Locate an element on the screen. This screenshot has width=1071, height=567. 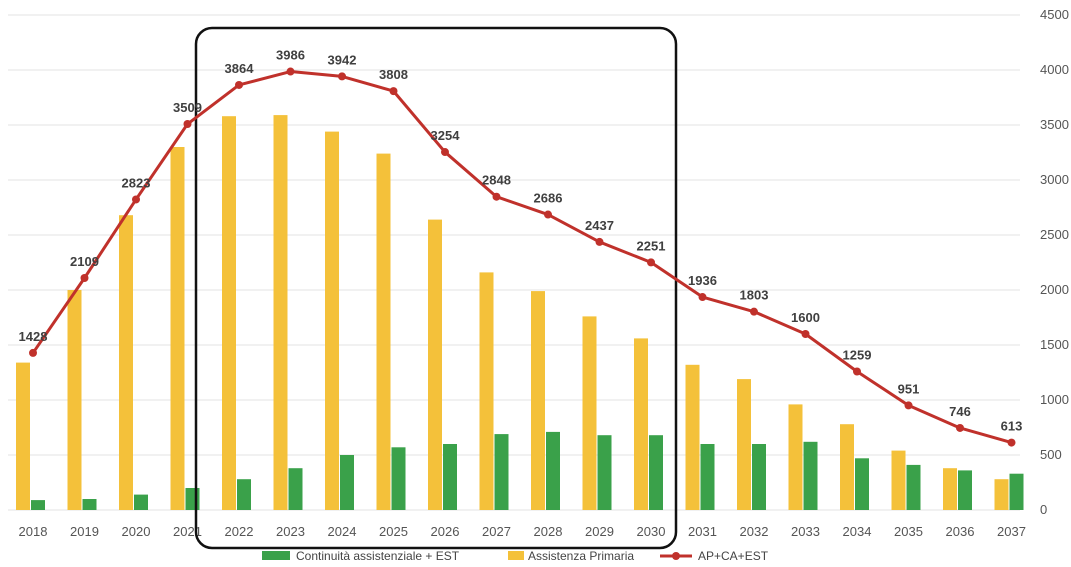
data-label: 1428 is located at coordinates (33, 336).